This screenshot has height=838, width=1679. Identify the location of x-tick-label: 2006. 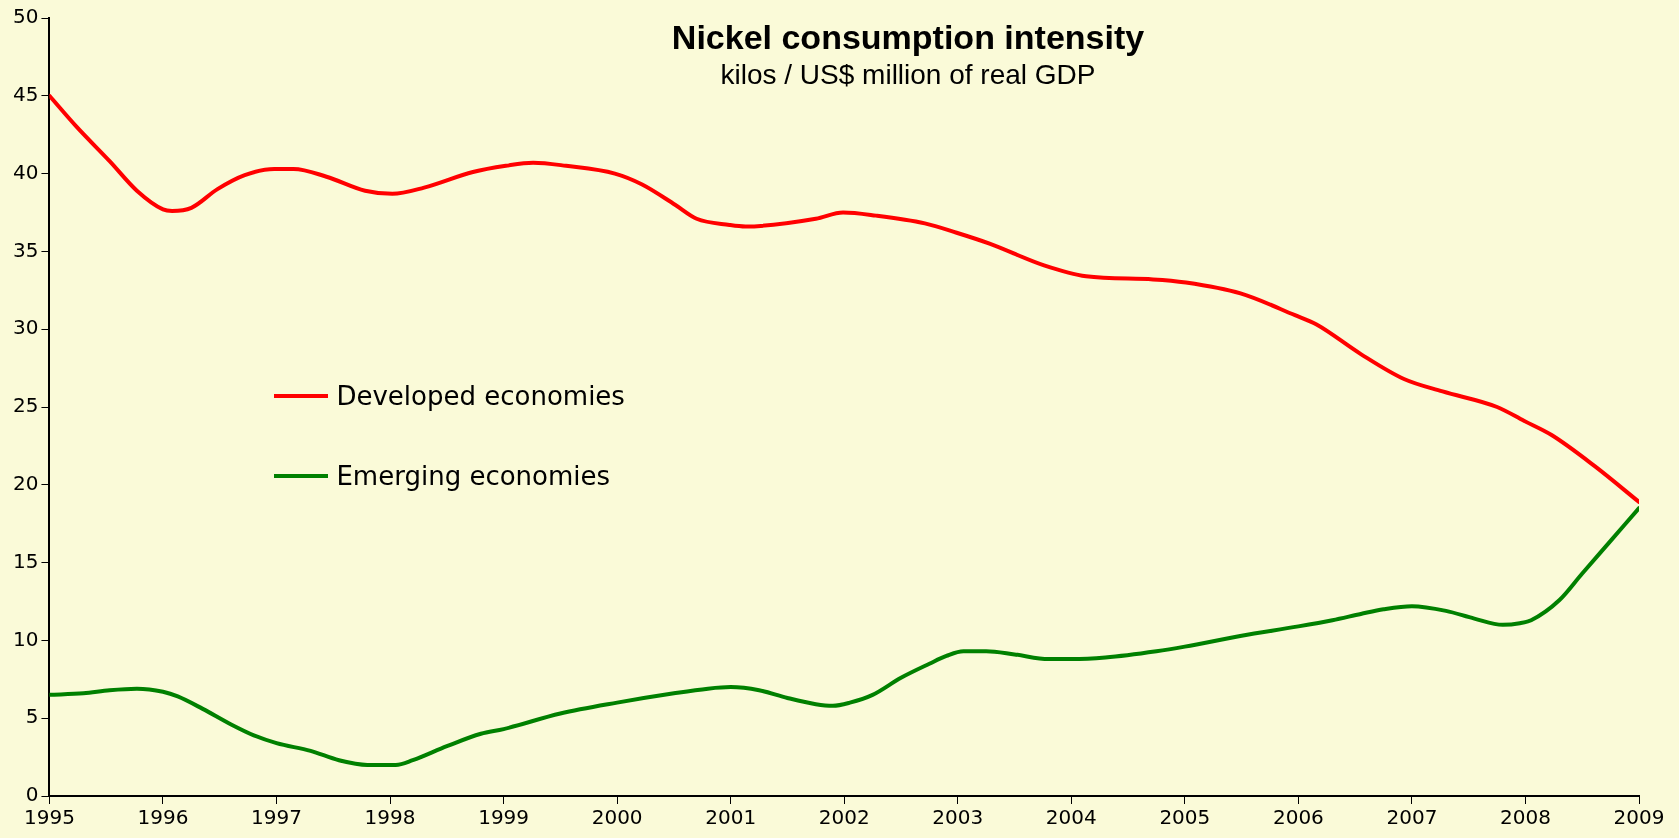
(1298, 817).